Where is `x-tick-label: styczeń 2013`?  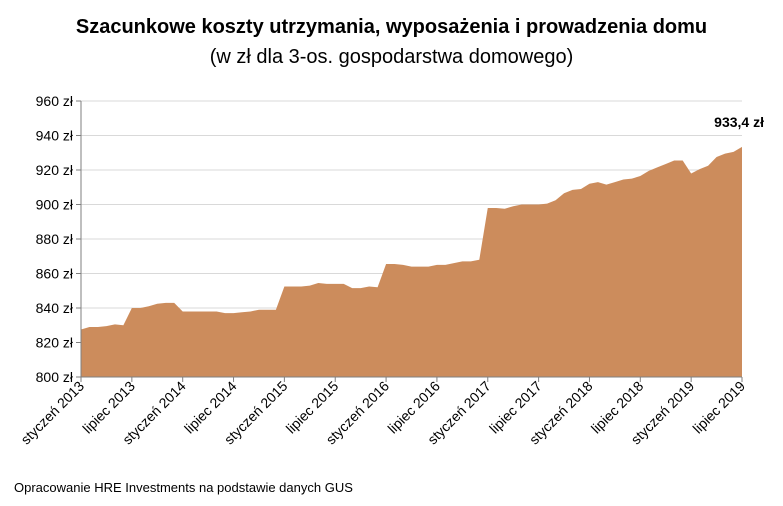 x-tick-label: styczeń 2013 is located at coordinates (52, 413).